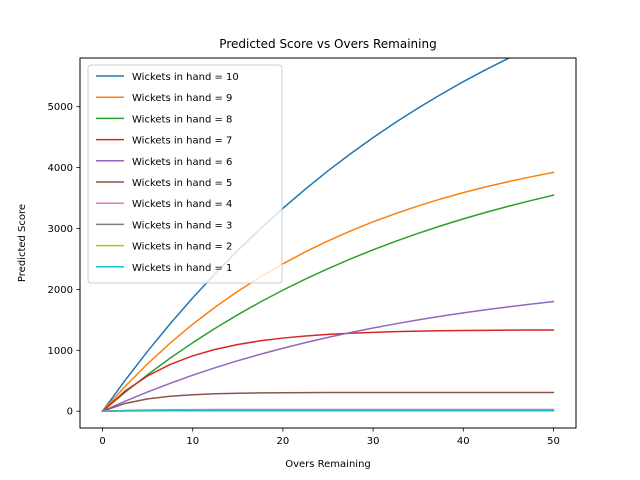  I want to click on legend-label: Wickets in hand = 7, so click(182, 141).